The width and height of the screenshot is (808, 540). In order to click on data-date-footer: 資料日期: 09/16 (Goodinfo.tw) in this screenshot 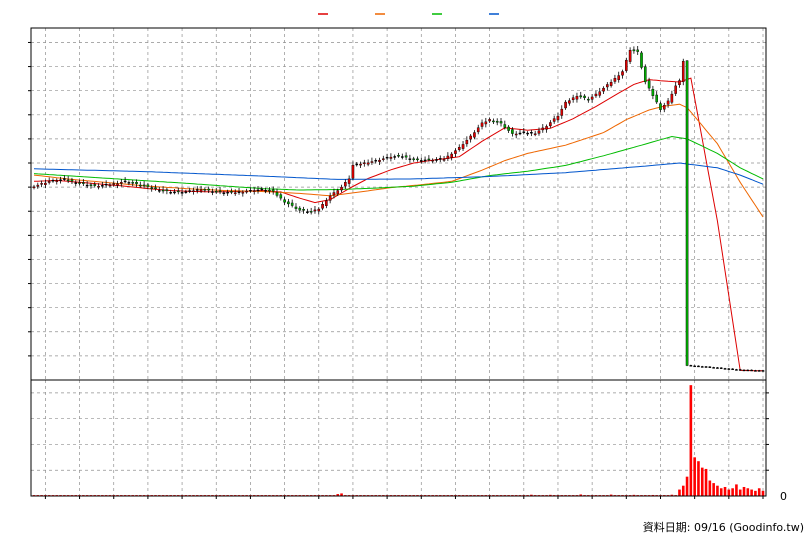, I will do `click(723, 527)`.